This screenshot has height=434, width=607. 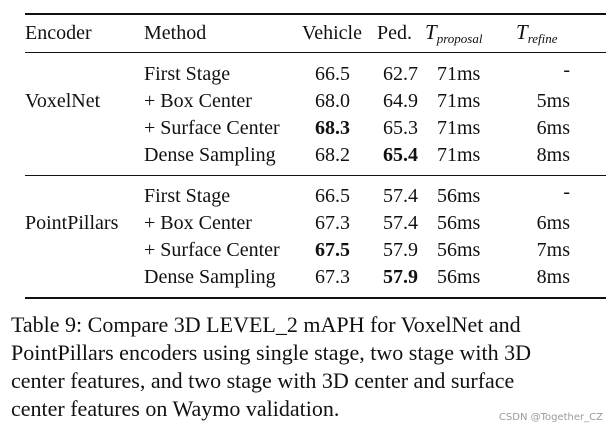 What do you see at coordinates (553, 101) in the screenshot?
I see `table-cell-t-refine: 5ms` at bounding box center [553, 101].